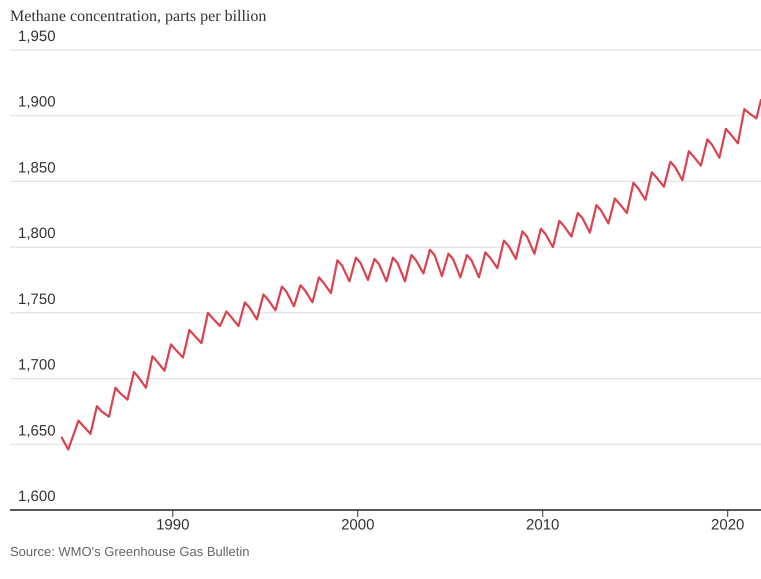 The width and height of the screenshot is (761, 579). I want to click on chart-title: Methane concentration, parts per billion, so click(138, 16).